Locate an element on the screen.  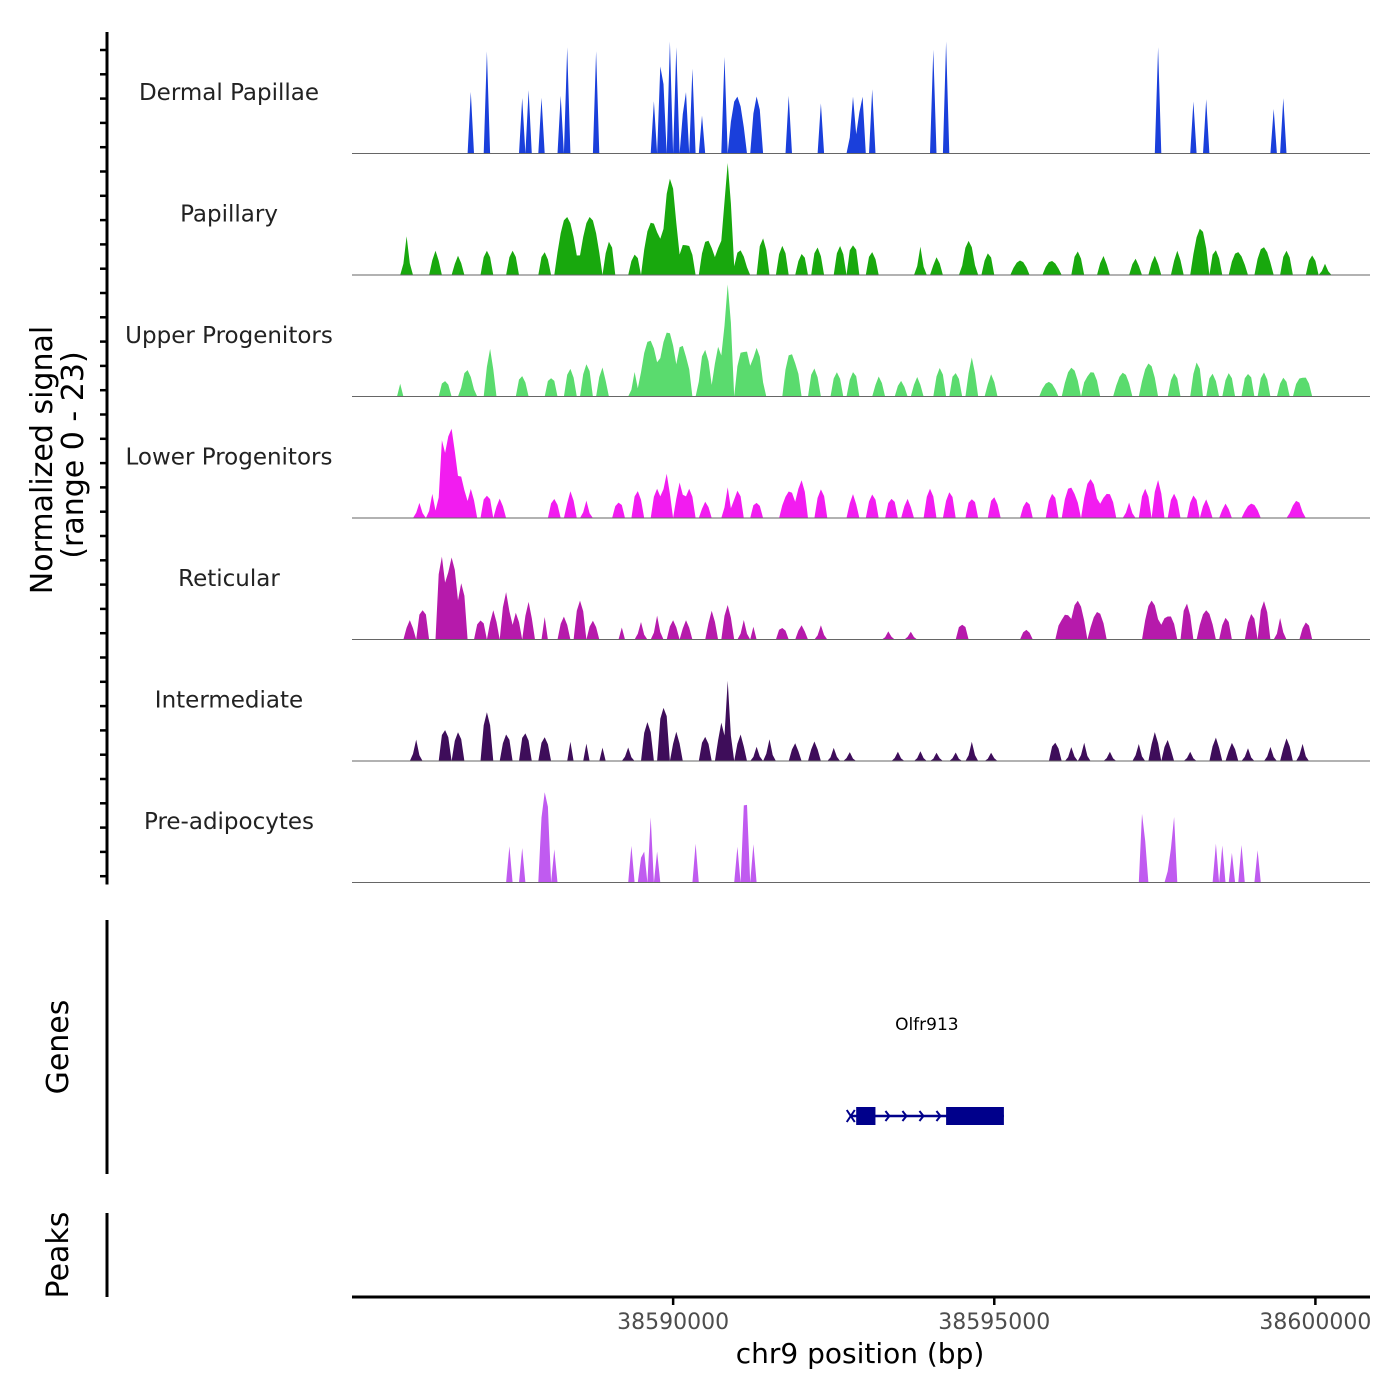
y-axis-range: (range 0 - 23) is located at coordinates (73, 454).